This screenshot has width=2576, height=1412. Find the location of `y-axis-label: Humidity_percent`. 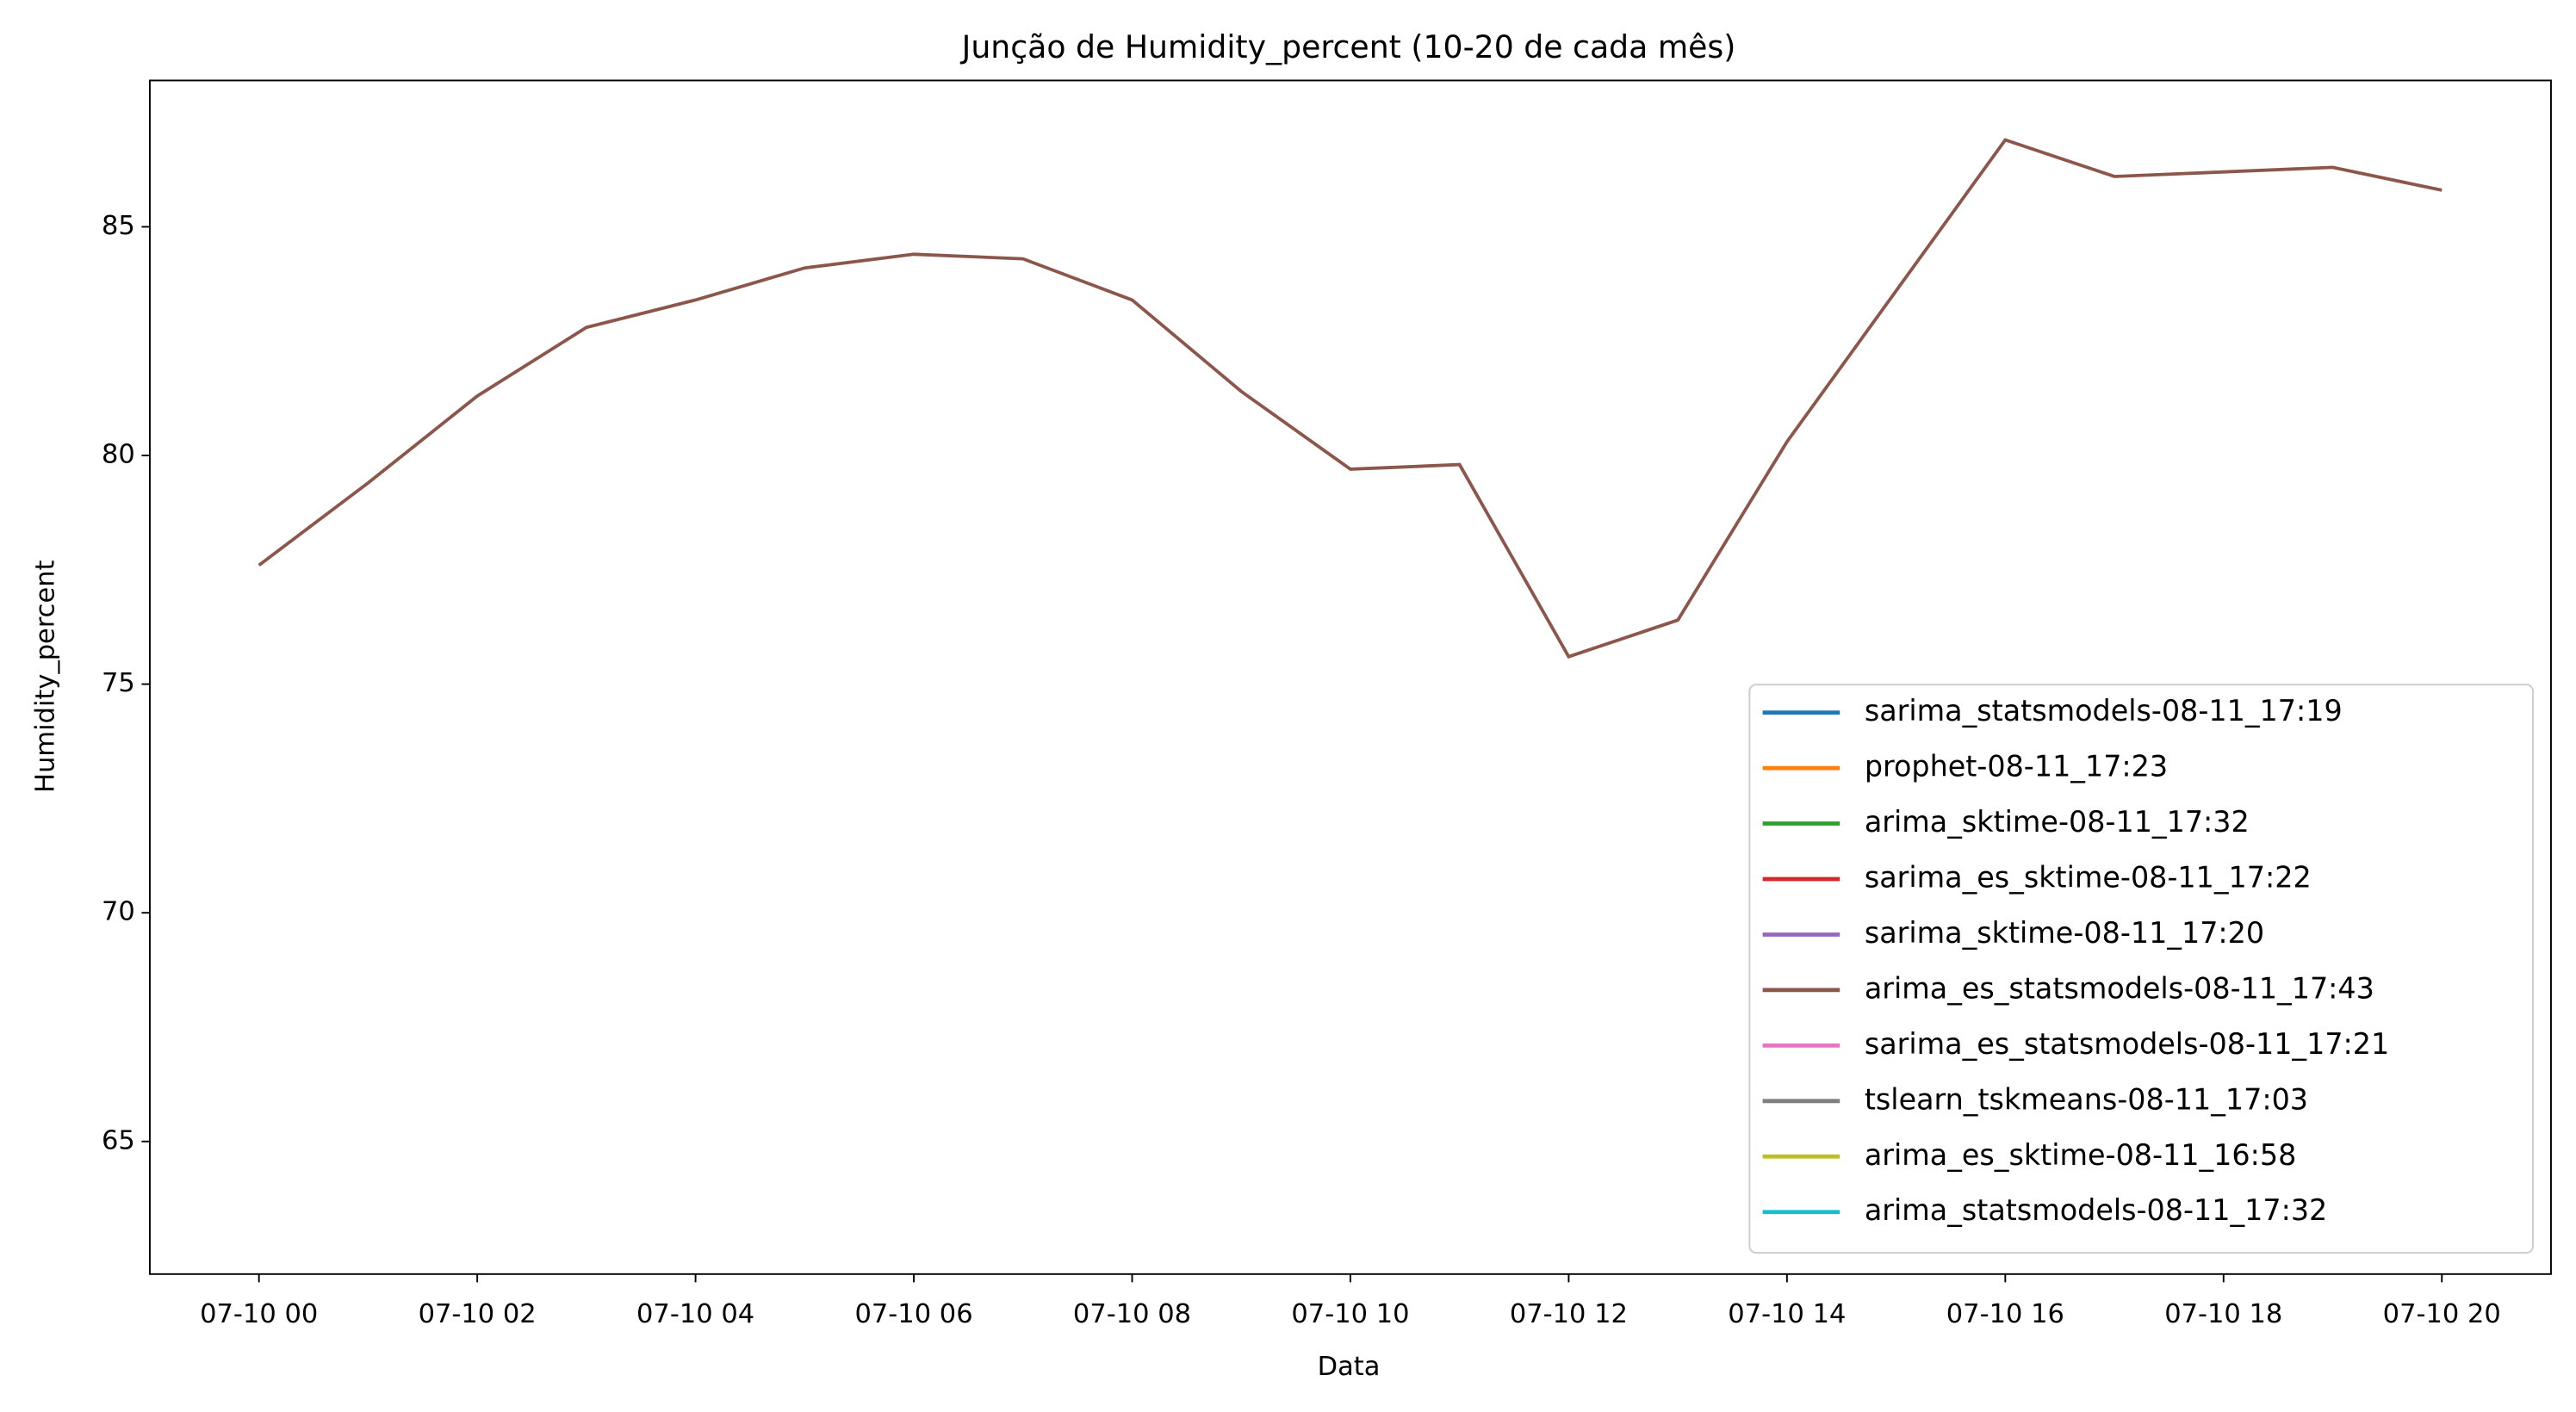

y-axis-label: Humidity_percent is located at coordinates (45, 676).